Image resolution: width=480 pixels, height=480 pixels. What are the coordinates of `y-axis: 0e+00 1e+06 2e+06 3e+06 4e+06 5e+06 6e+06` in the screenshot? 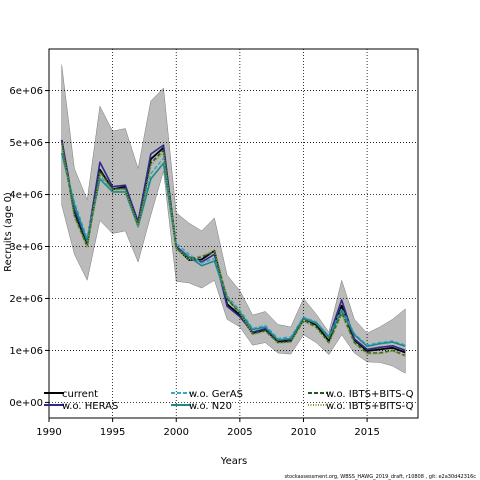 It's located at (29, 247).